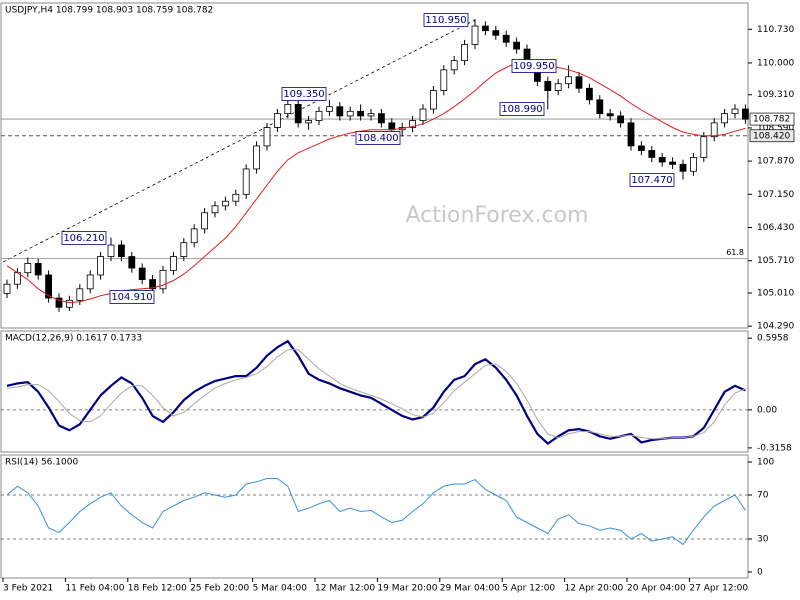  I want to click on y-tick-label: 70, so click(763, 496).